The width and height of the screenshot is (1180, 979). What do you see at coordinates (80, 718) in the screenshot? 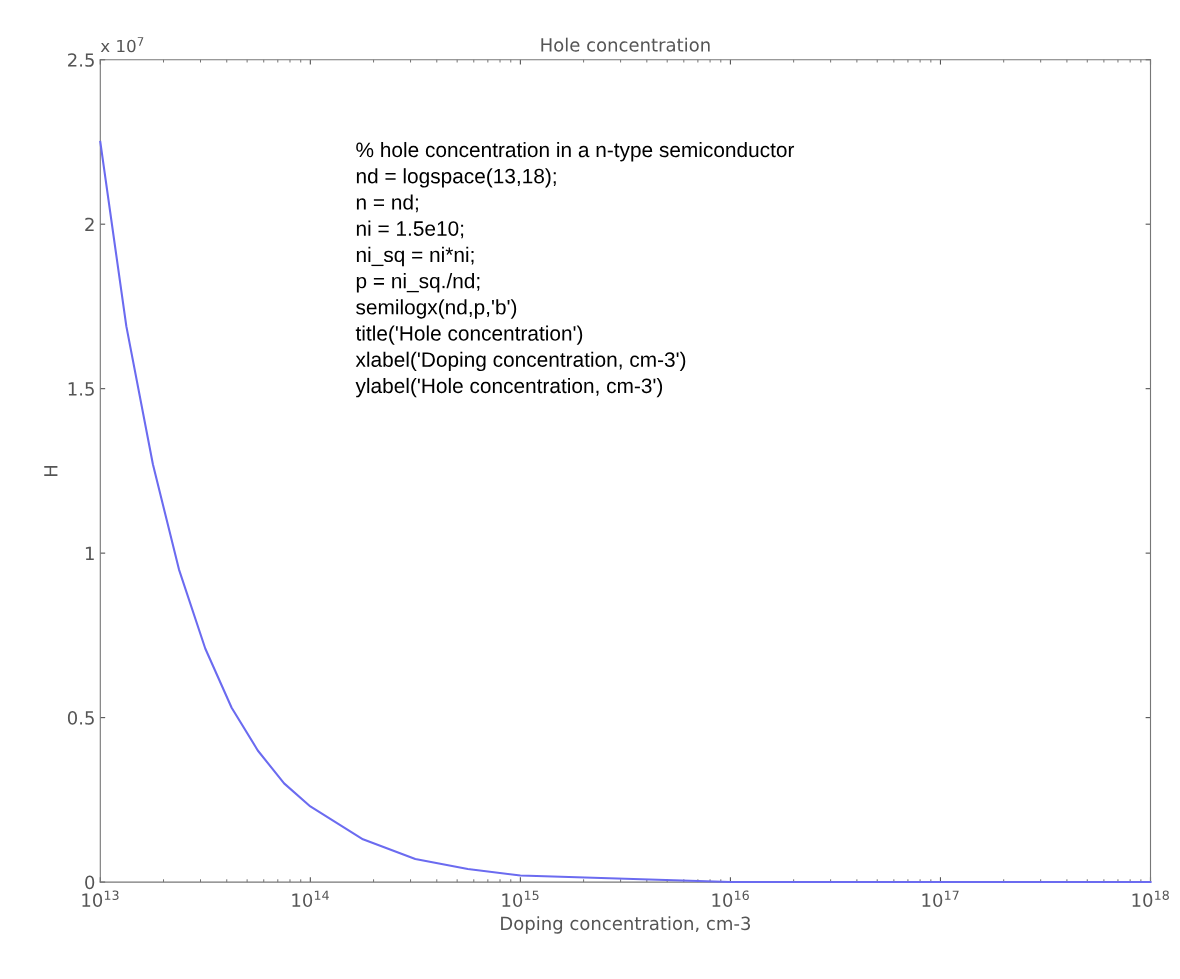
I see `y-tick-label: 0.5` at bounding box center [80, 718].